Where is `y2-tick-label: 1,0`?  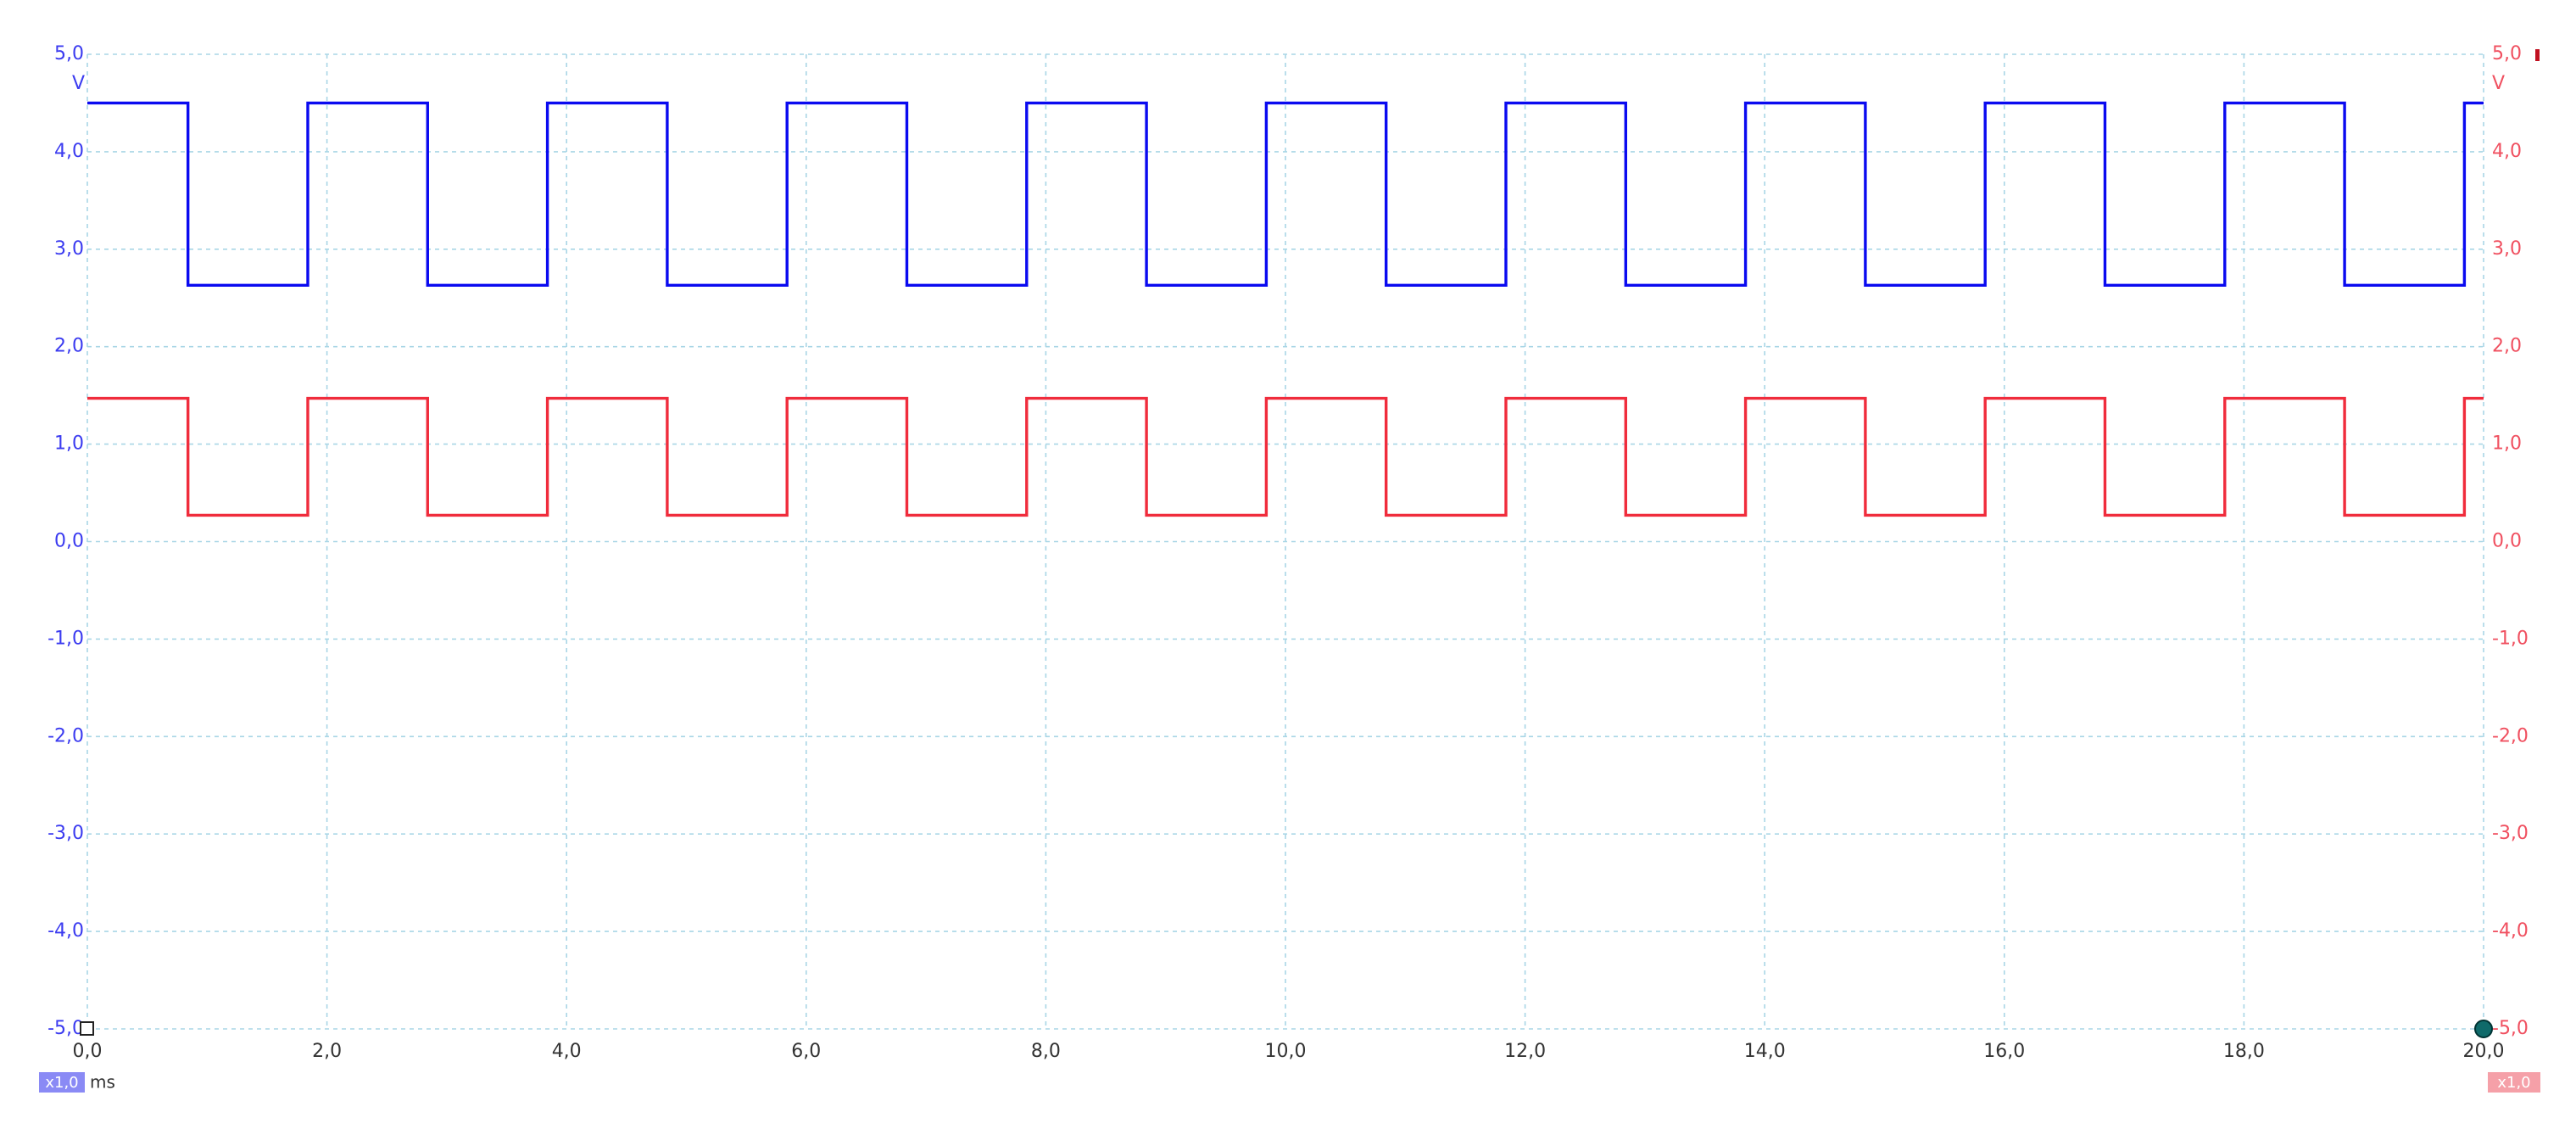
y2-tick-label: 1,0 is located at coordinates (2507, 444).